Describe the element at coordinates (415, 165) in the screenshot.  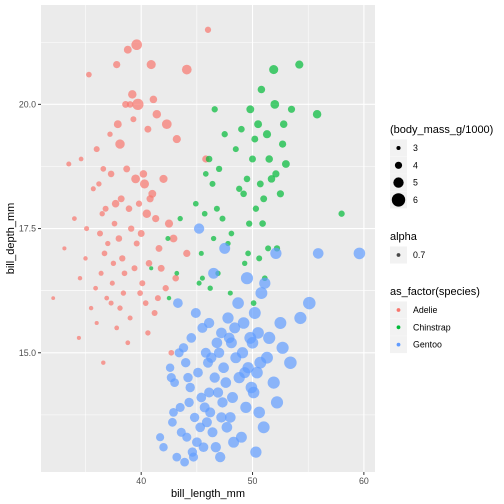
I see `legend-size-label: 4` at that location.